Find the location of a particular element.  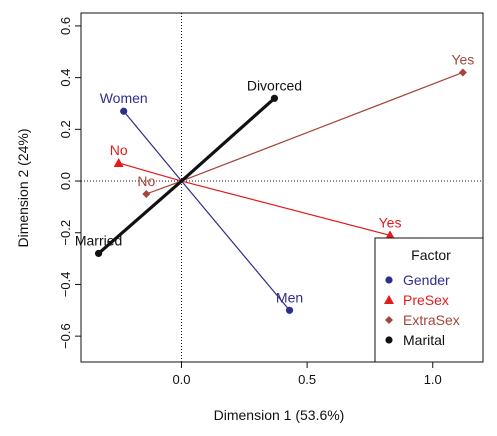

x-tick-label: 0.0 is located at coordinates (181, 379).